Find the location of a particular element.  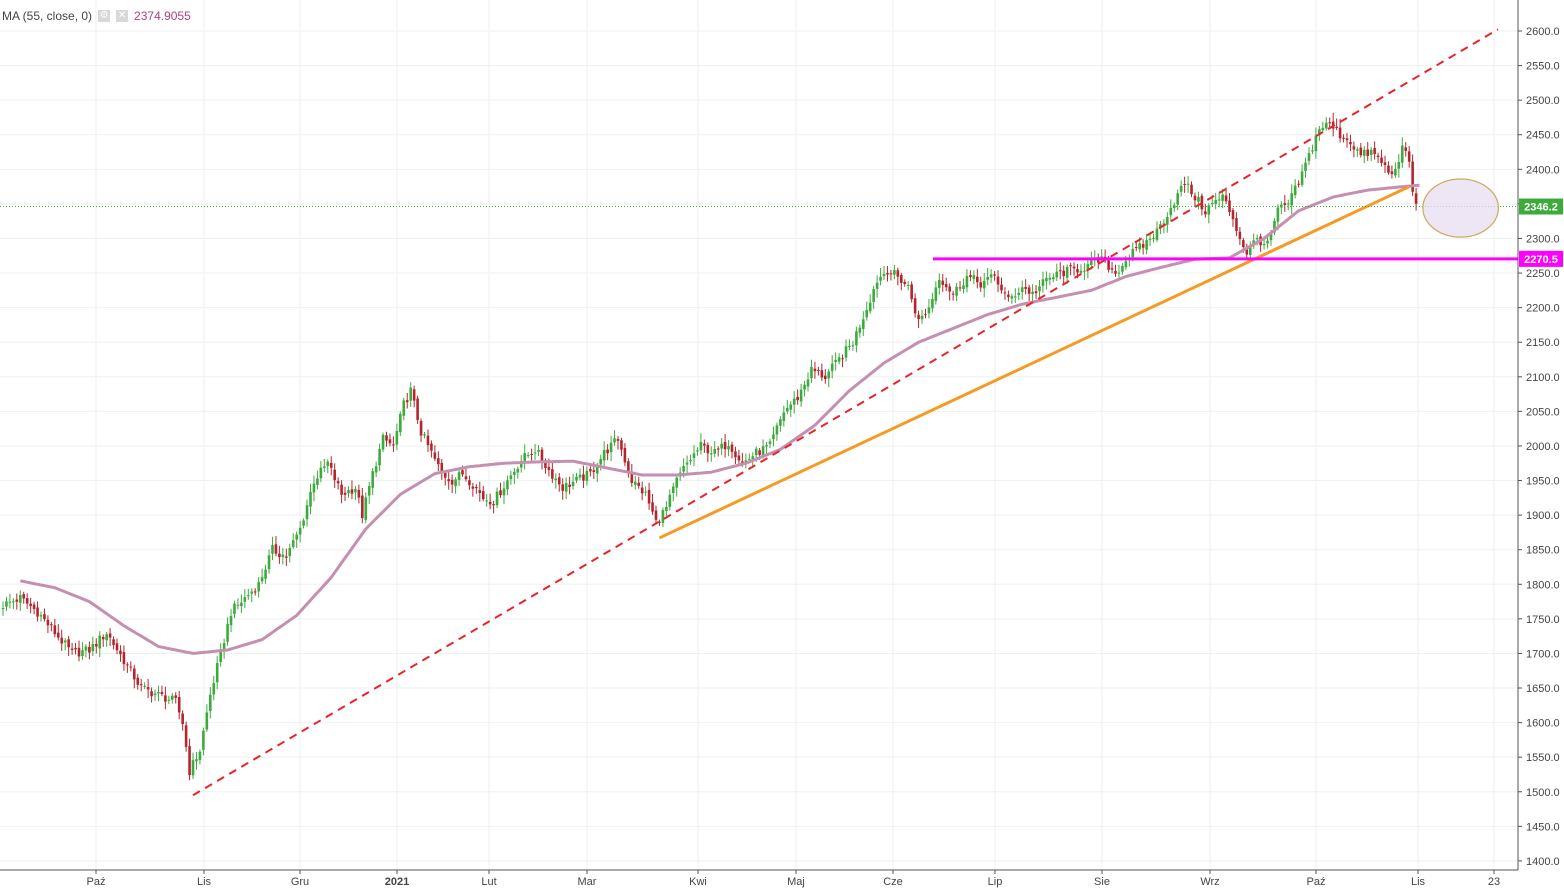

gear-icon: ⚙ is located at coordinates (104, 16).